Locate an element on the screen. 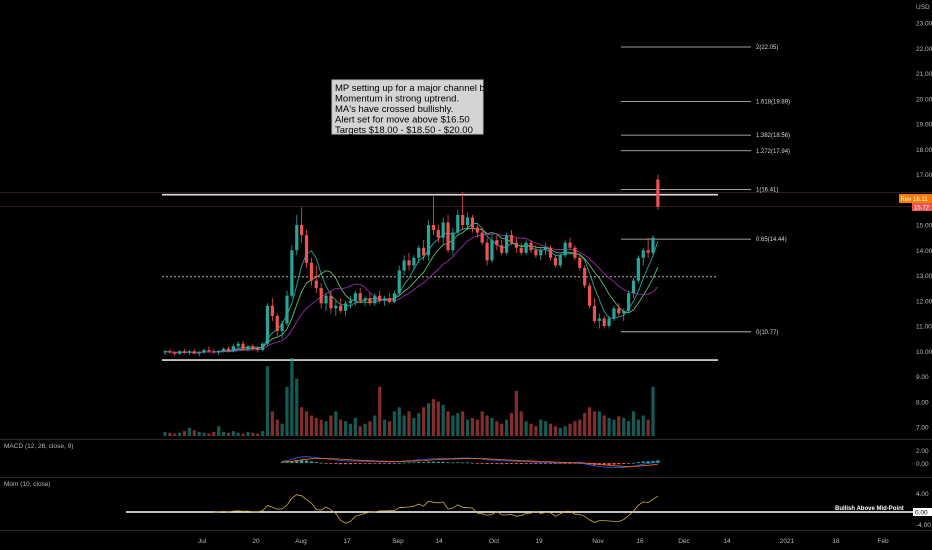 The height and width of the screenshot is (550, 932). time-axis: Jul 20 Aug 17 Sep 14 Oct 19 Nov 16 Dec 14 2021 18 Feb is located at coordinates (543, 541).